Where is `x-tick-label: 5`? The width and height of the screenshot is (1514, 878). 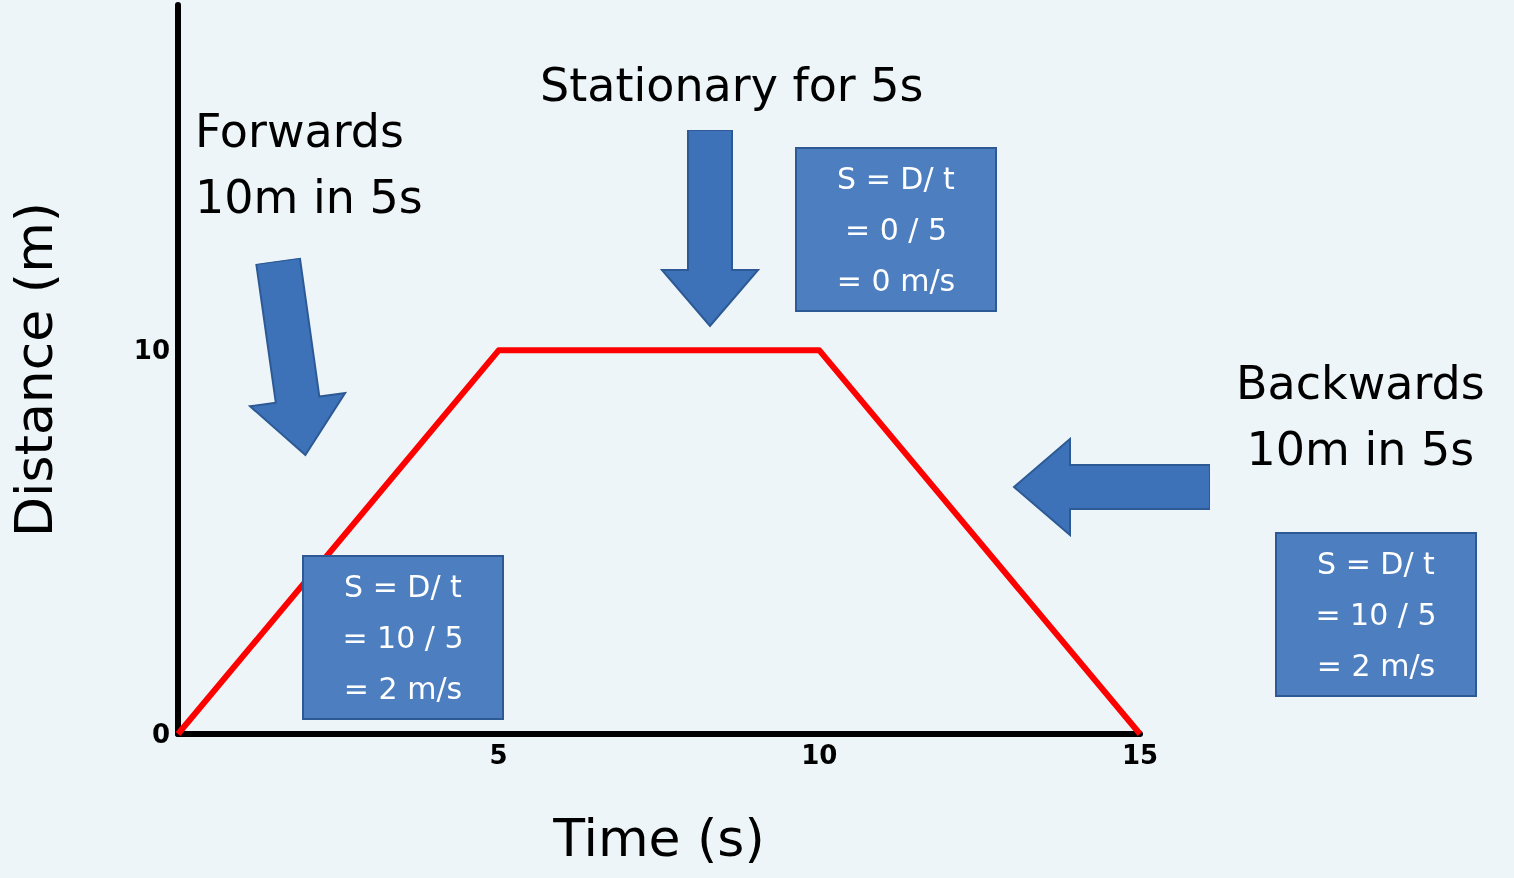 x-tick-label: 5 is located at coordinates (498, 755).